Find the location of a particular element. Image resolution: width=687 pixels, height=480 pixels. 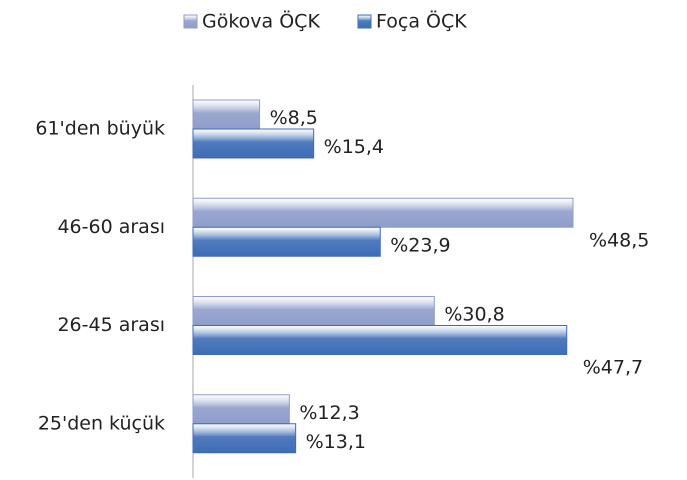

value-label: %30,8 is located at coordinates (474, 315).